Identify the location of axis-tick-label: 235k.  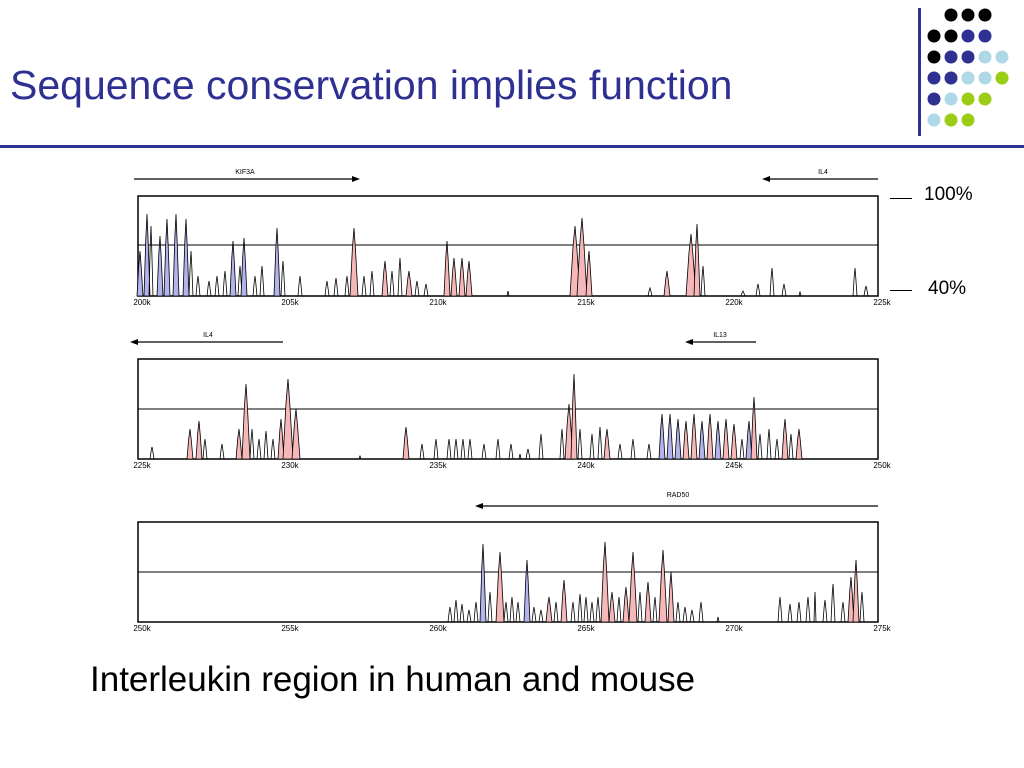
(438, 465).